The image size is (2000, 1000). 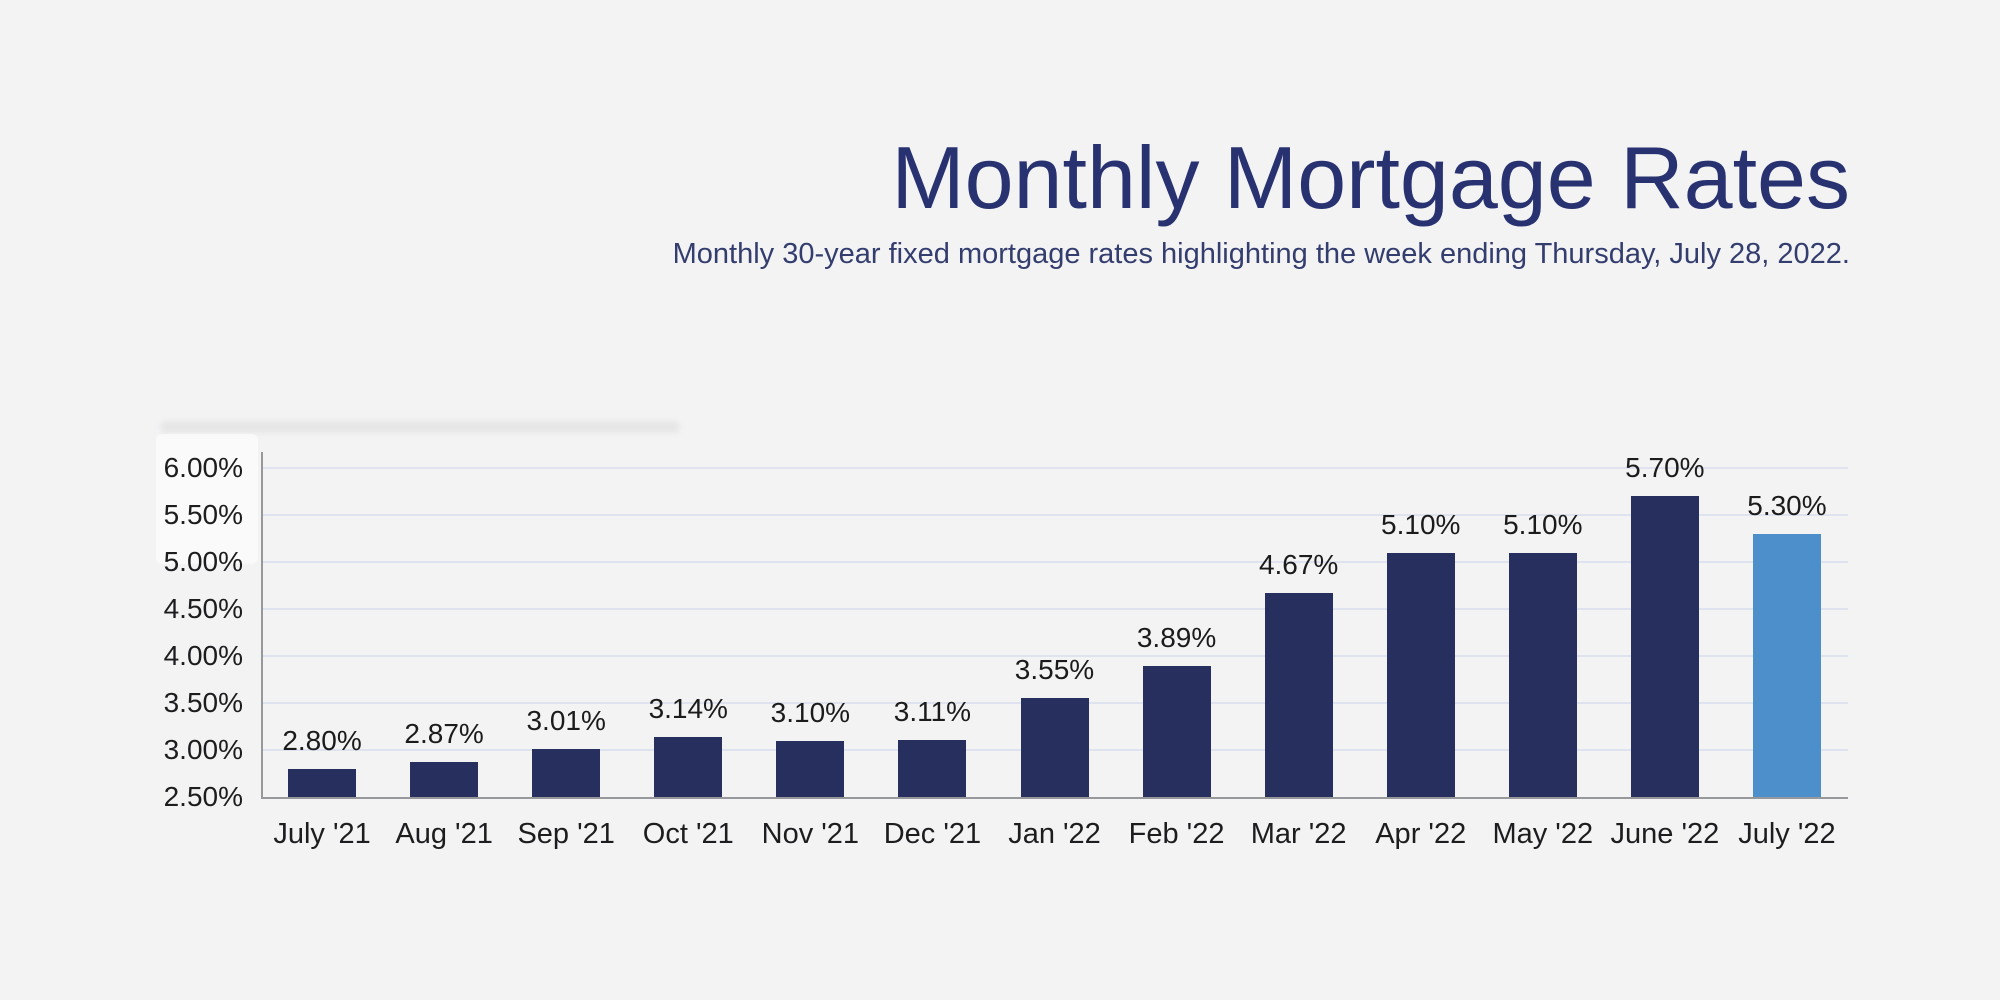 I want to click on x-axis-category-label: July '21, so click(x=322, y=834).